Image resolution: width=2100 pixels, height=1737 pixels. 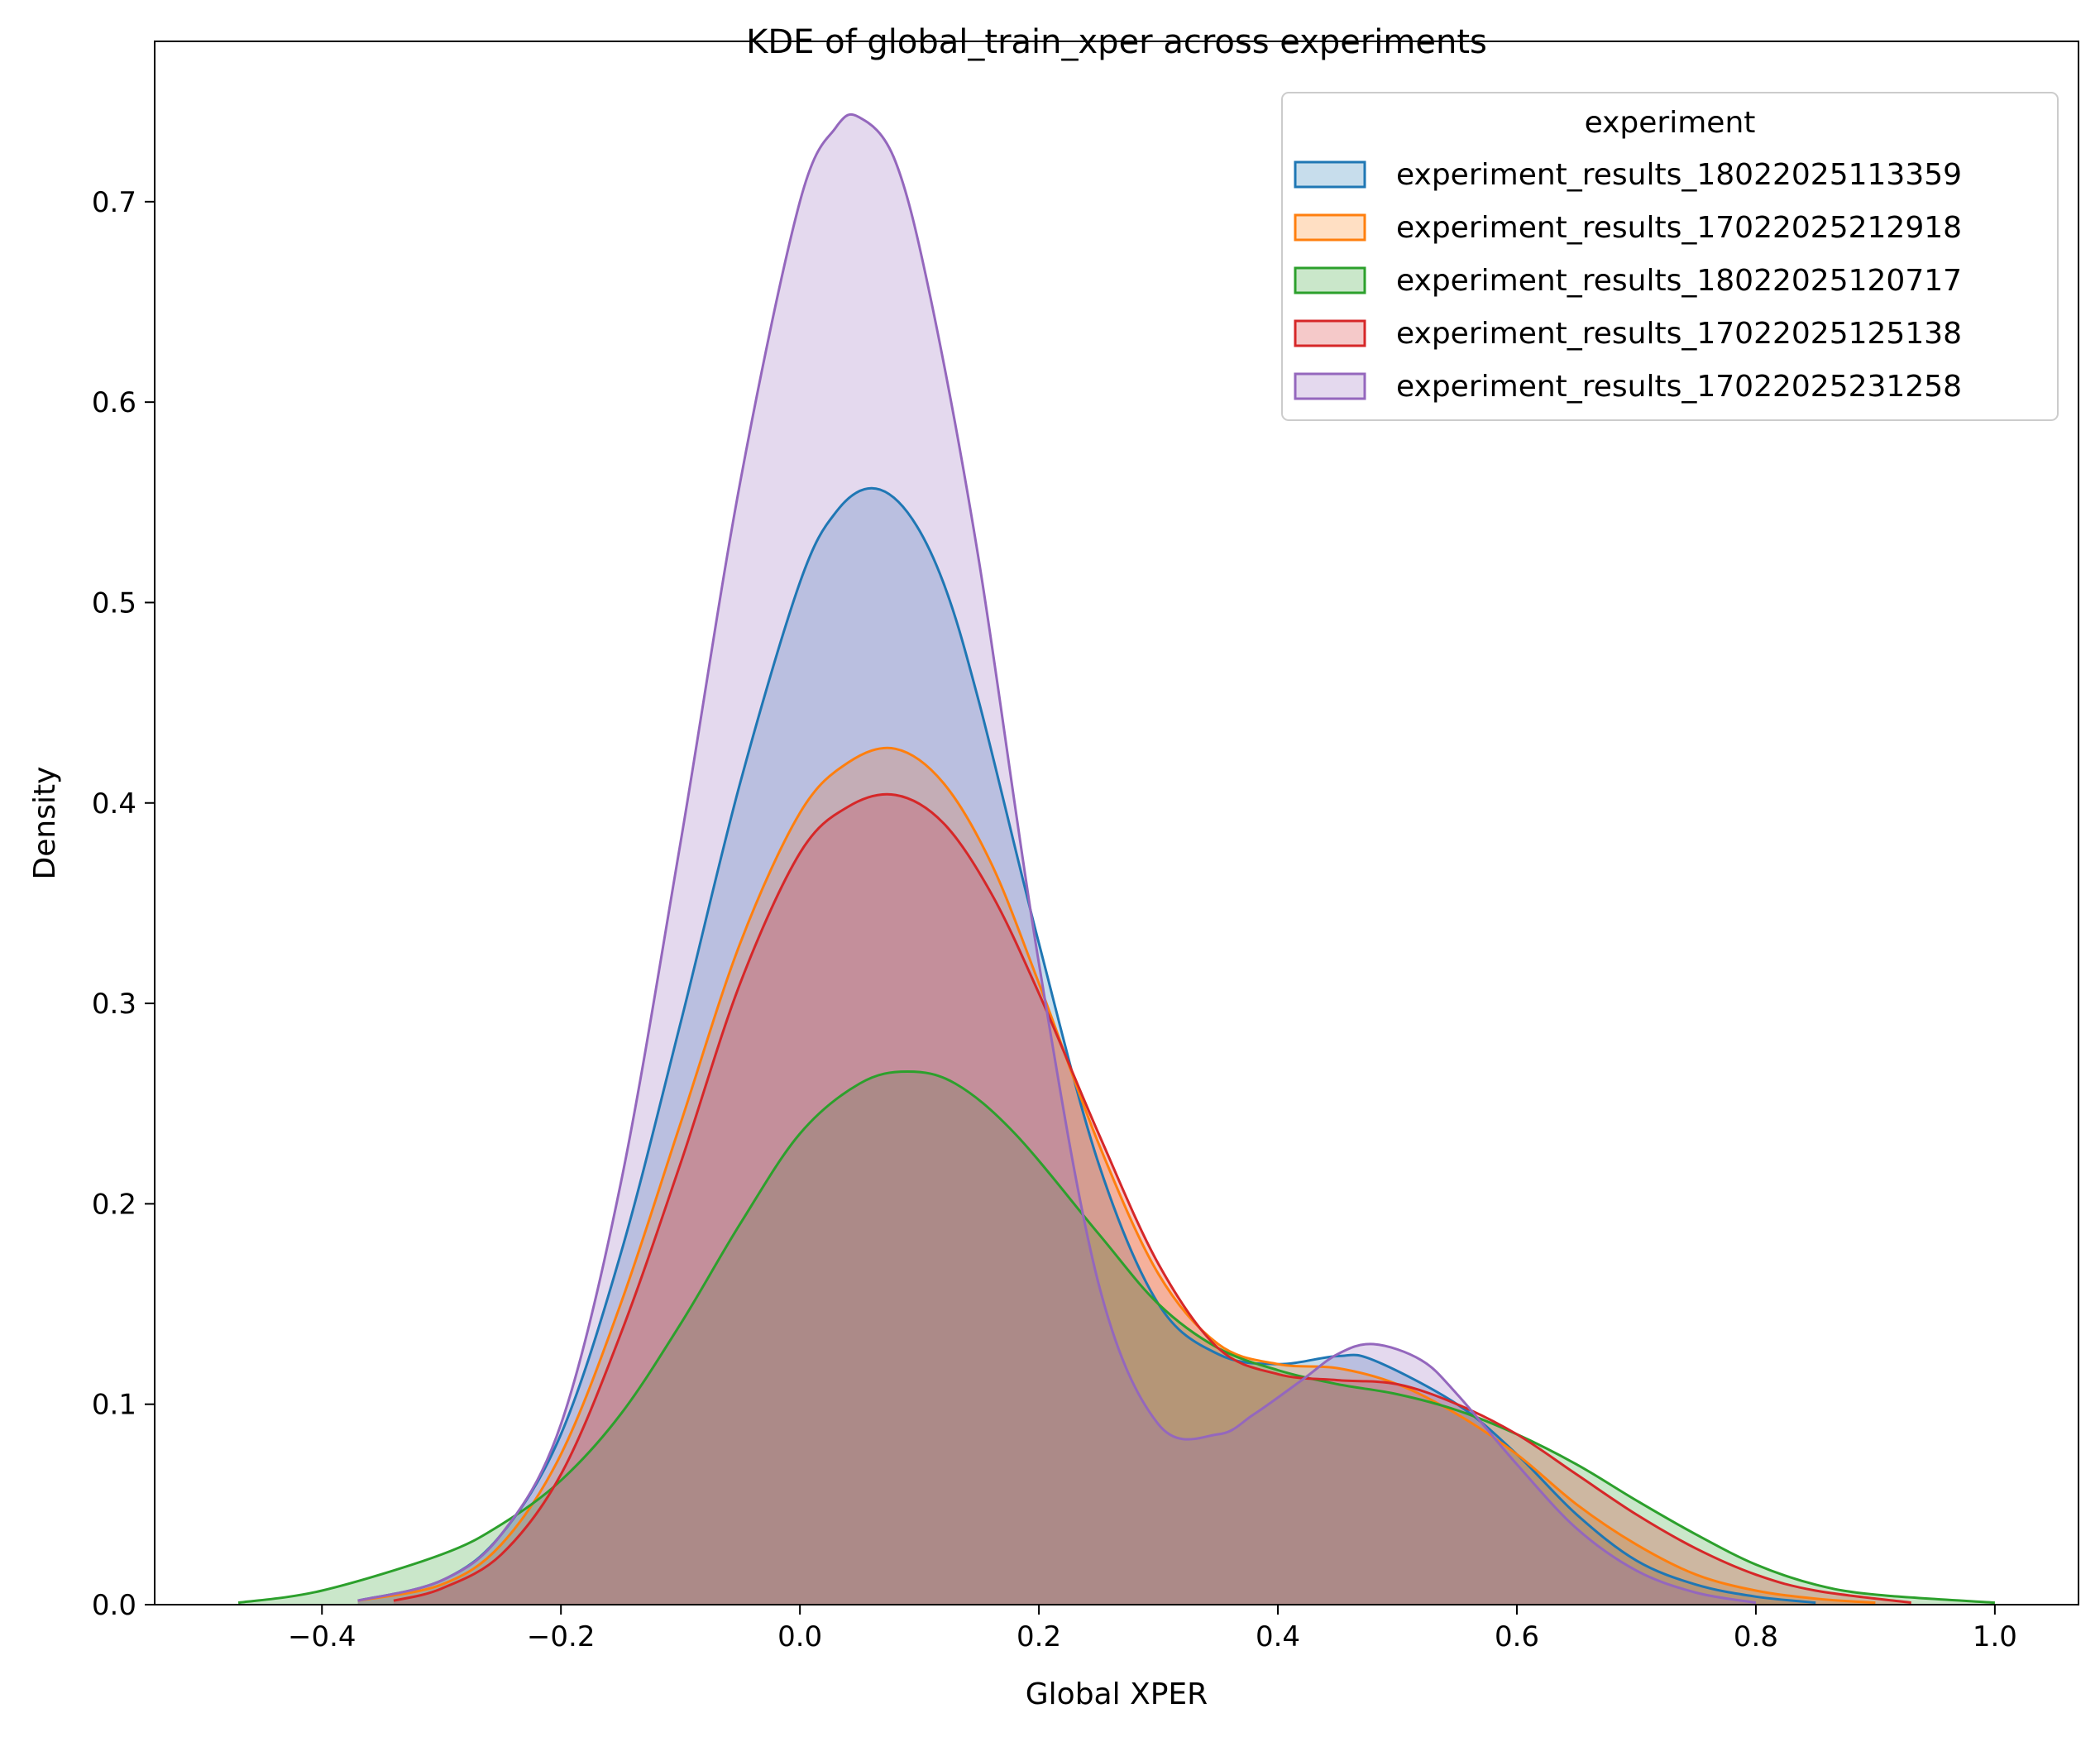 What do you see at coordinates (1679, 281) in the screenshot?
I see `legend-label: experiment_results_18022025120717` at bounding box center [1679, 281].